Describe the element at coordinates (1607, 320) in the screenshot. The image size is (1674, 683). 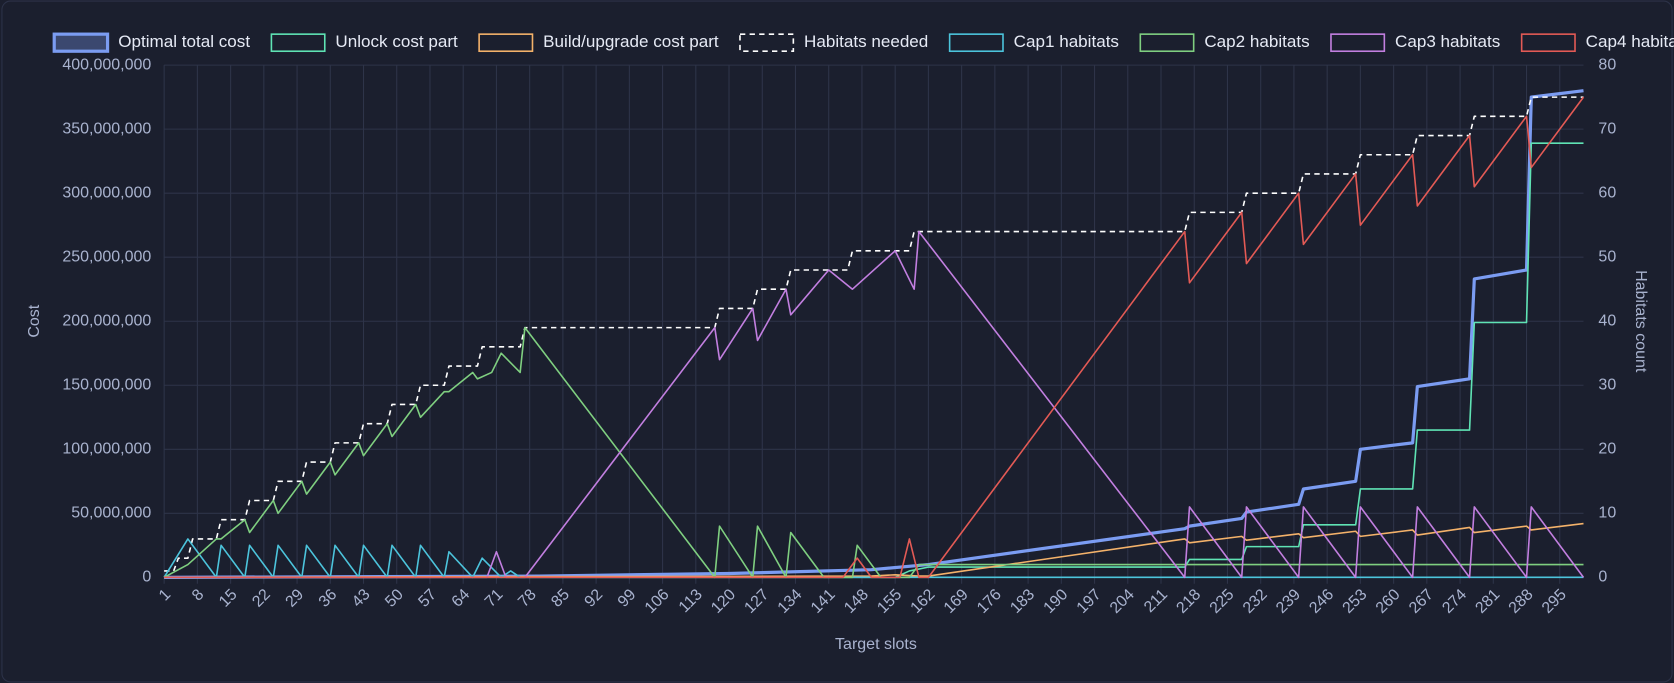
I see `y2-tick-label: 40` at that location.